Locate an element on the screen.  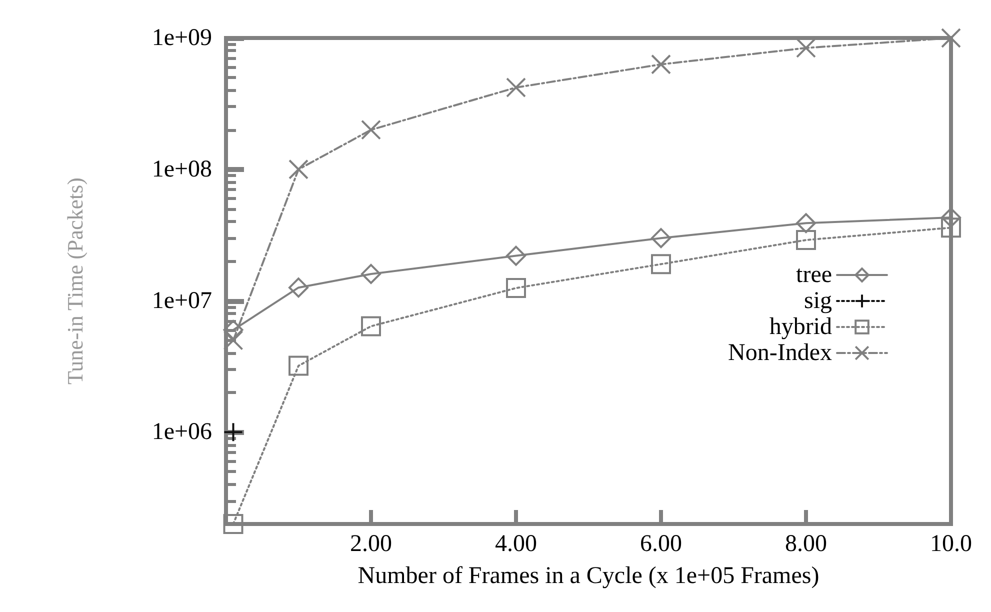
x-axis-title: Number of Frames in a Cycle (x 1e+05 Frames) is located at coordinates (589, 576).